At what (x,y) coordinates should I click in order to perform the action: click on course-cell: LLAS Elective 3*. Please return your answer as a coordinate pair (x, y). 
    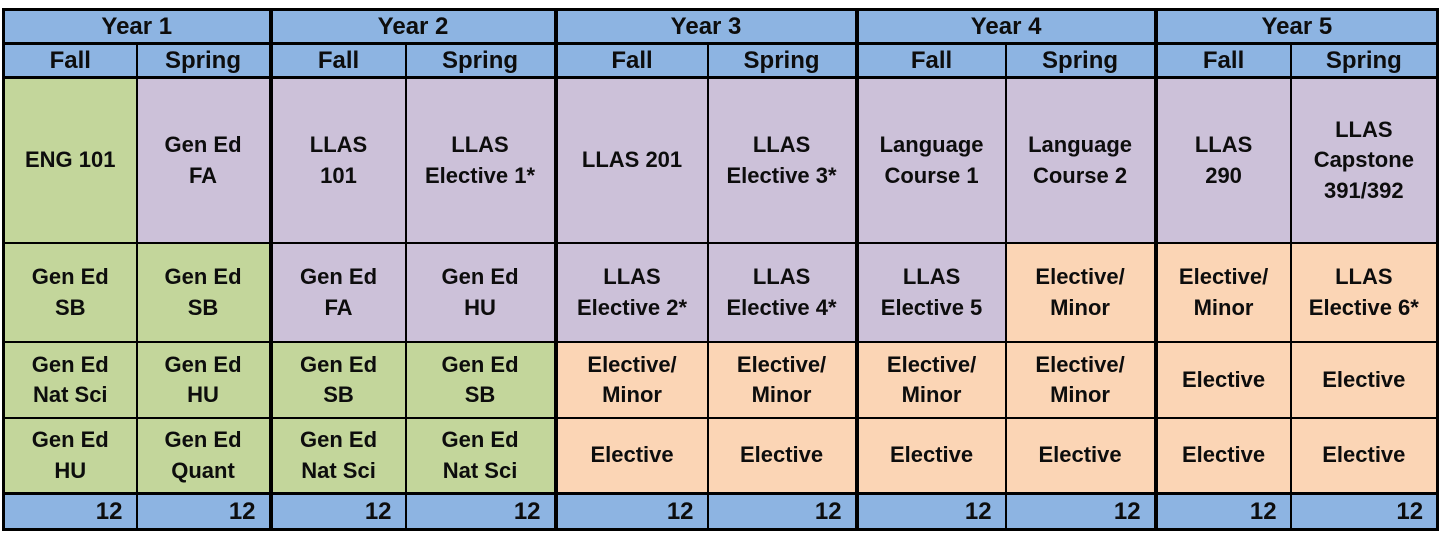
    Looking at the image, I should click on (782, 160).